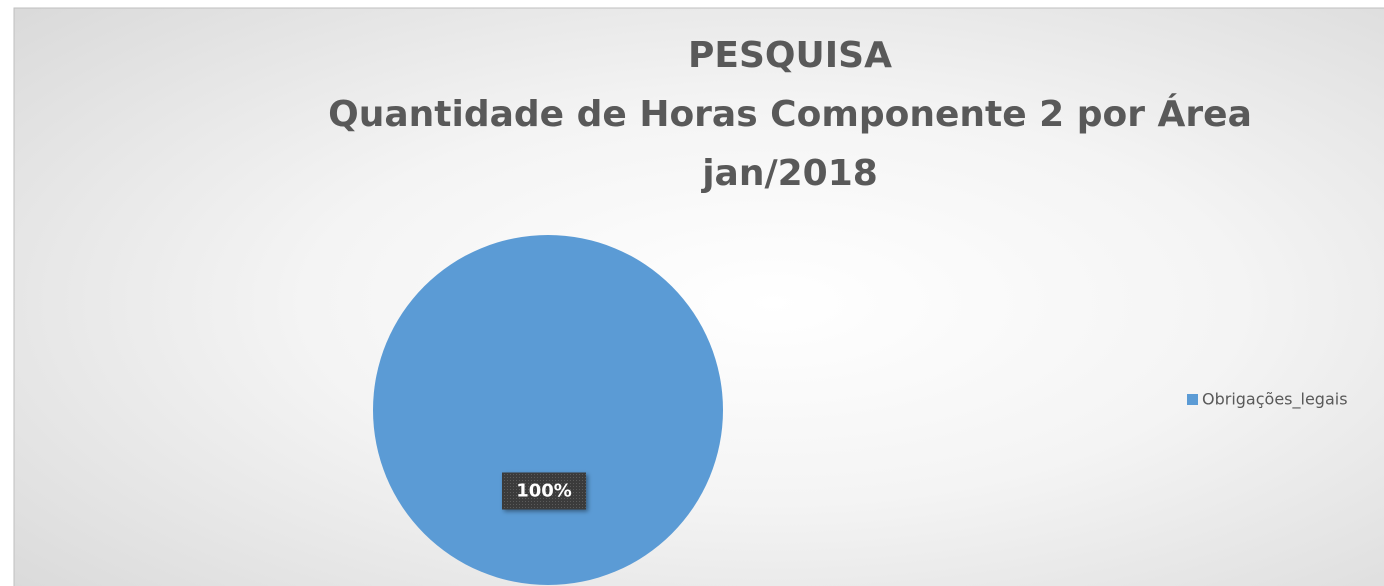 The height and width of the screenshot is (586, 1384). What do you see at coordinates (1275, 400) in the screenshot?
I see `legend-label: Obrigações_legais` at bounding box center [1275, 400].